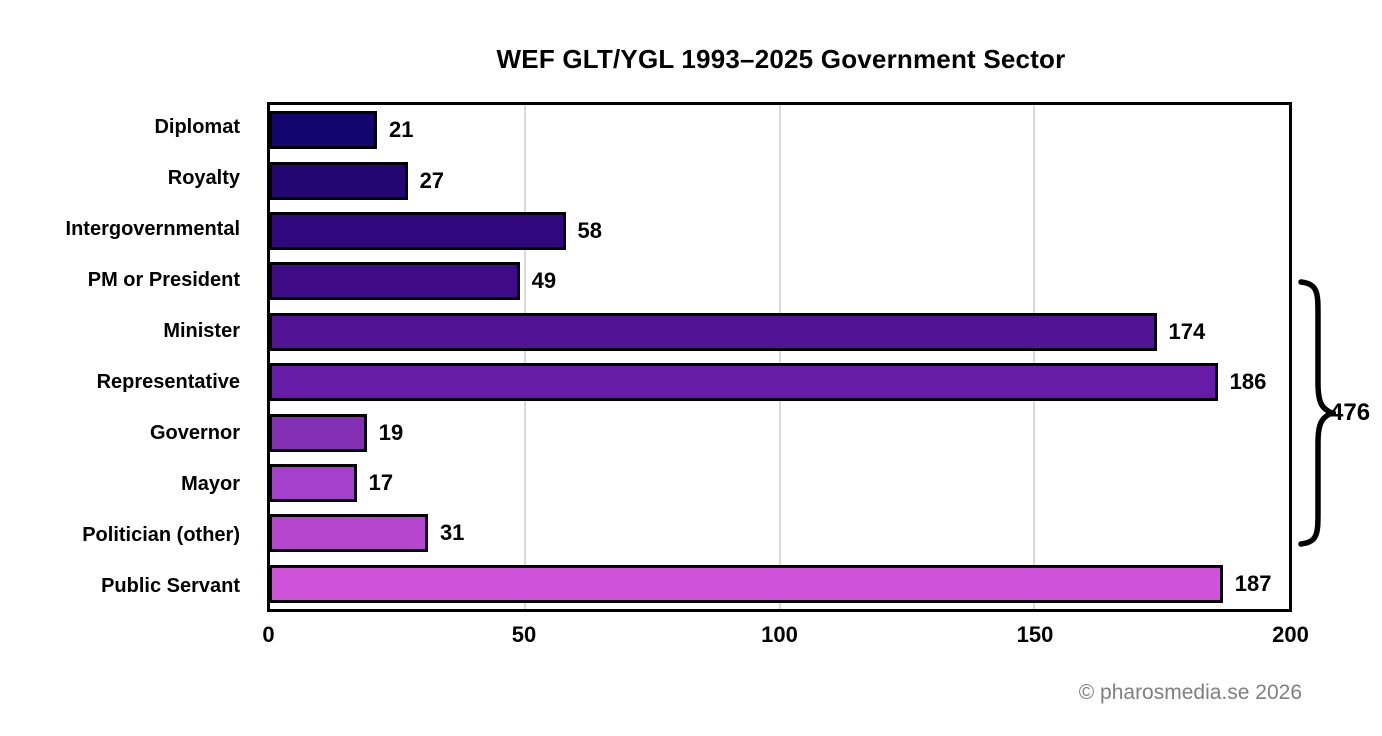 This screenshot has width=1382, height=736. What do you see at coordinates (163, 280) in the screenshot?
I see `category-label: PM or President` at bounding box center [163, 280].